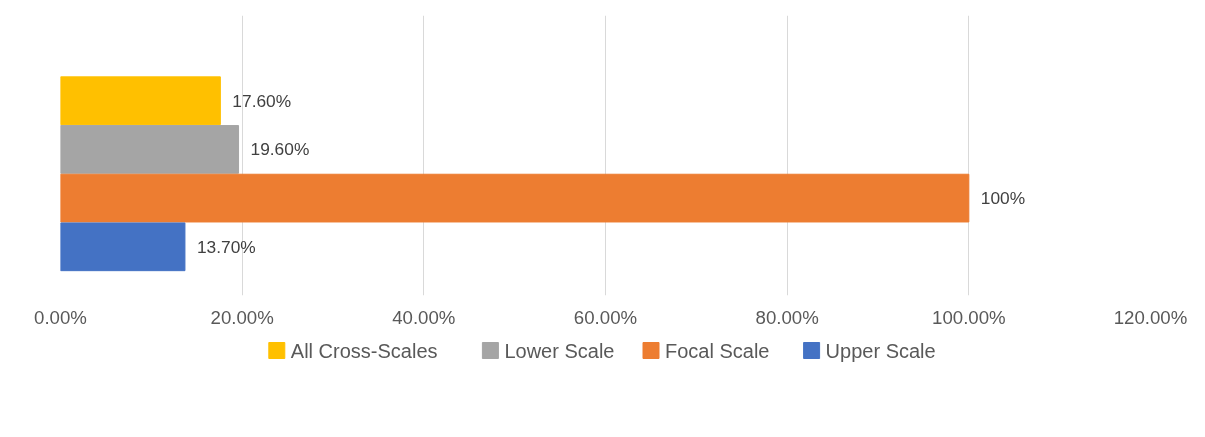 This screenshot has height=437, width=1205. Describe the element at coordinates (717, 350) in the screenshot. I see `legend-label: Focal Scale` at that location.